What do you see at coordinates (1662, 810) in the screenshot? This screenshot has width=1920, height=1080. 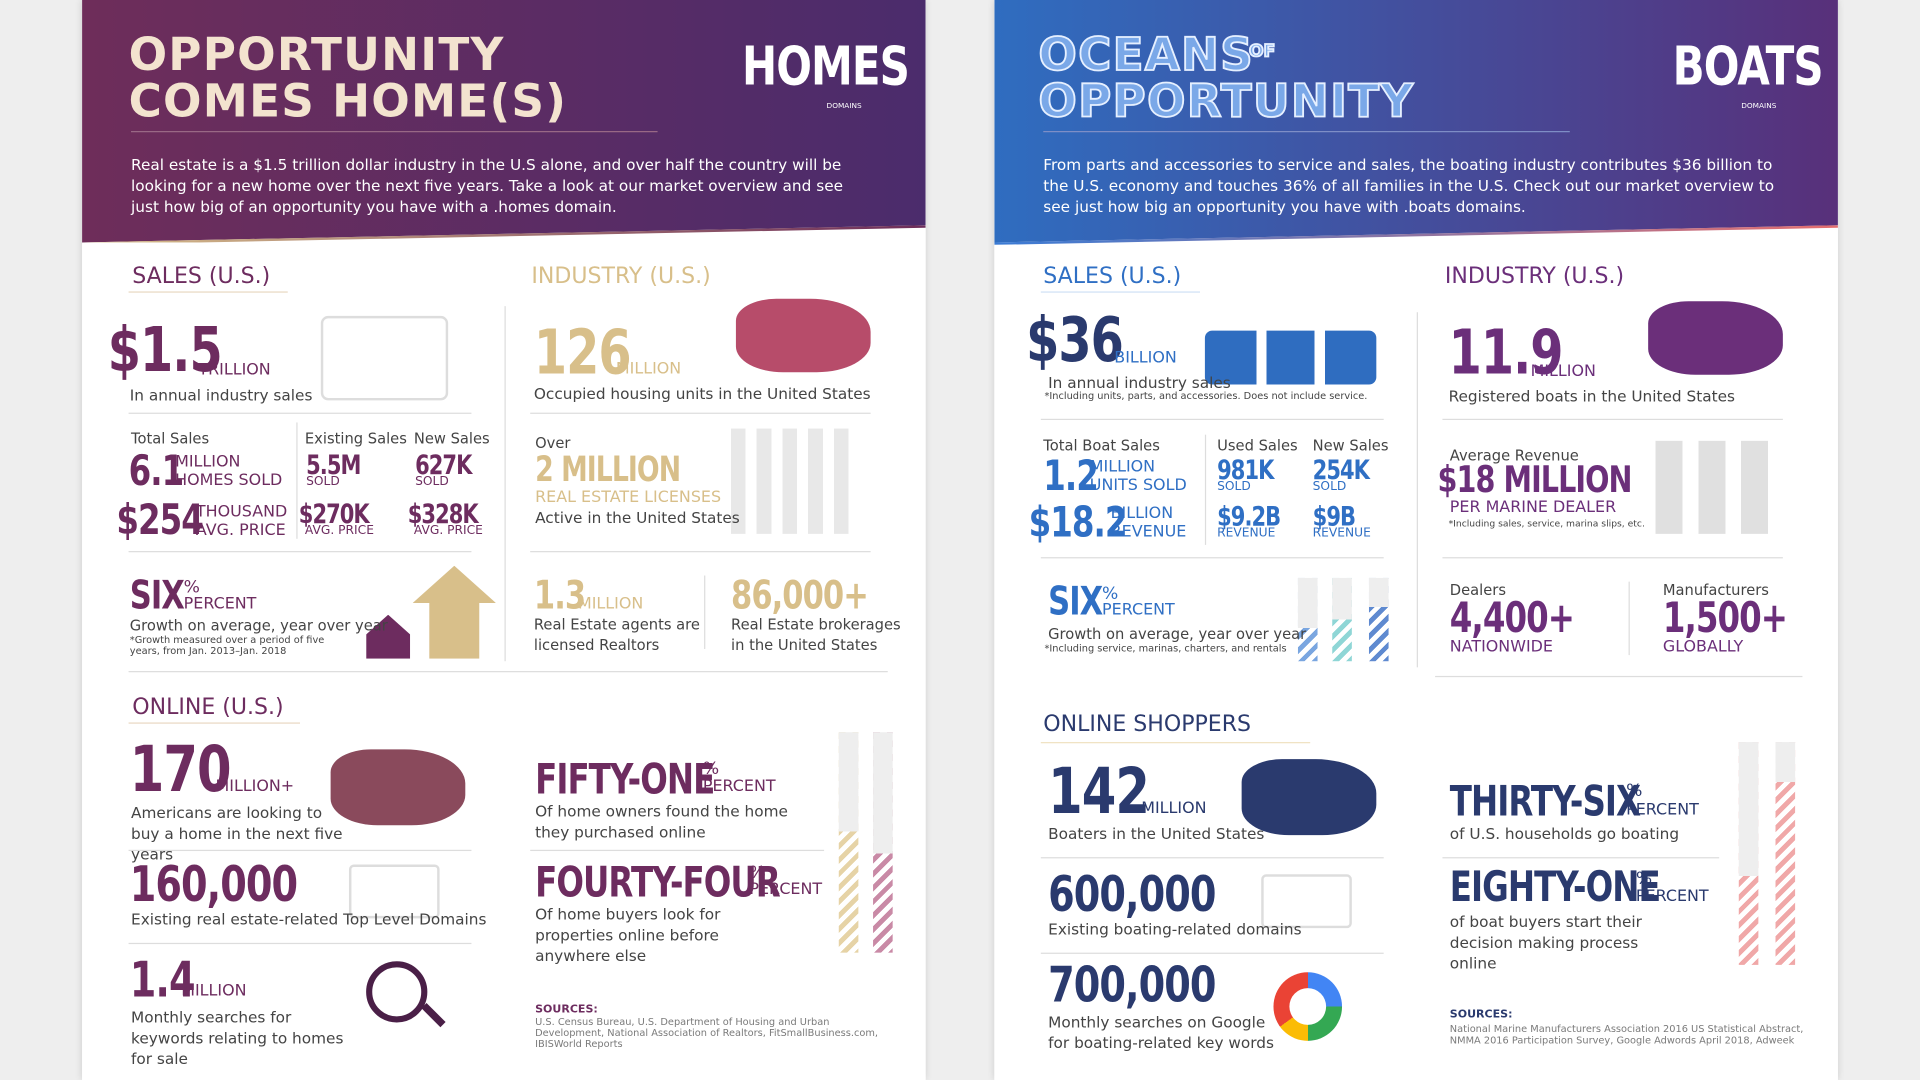 I see `households-unit: PERCENT` at bounding box center [1662, 810].